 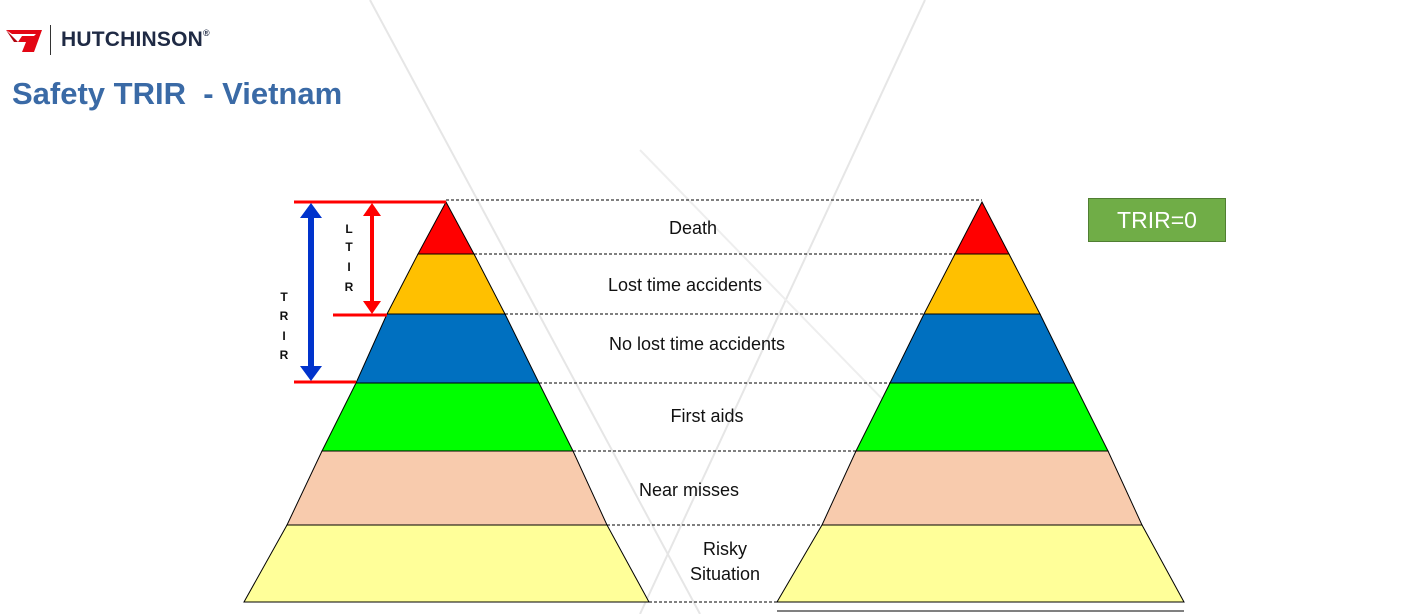 I want to click on header: HUTCHINSON®, so click(x=107, y=40).